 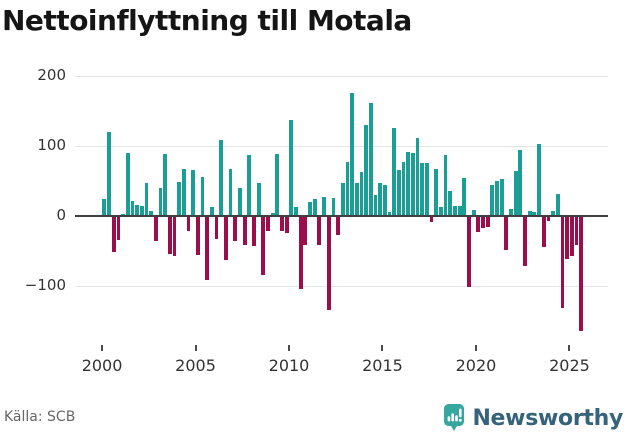 What do you see at coordinates (382, 365) in the screenshot?
I see `x-axis-label: 2015` at bounding box center [382, 365].